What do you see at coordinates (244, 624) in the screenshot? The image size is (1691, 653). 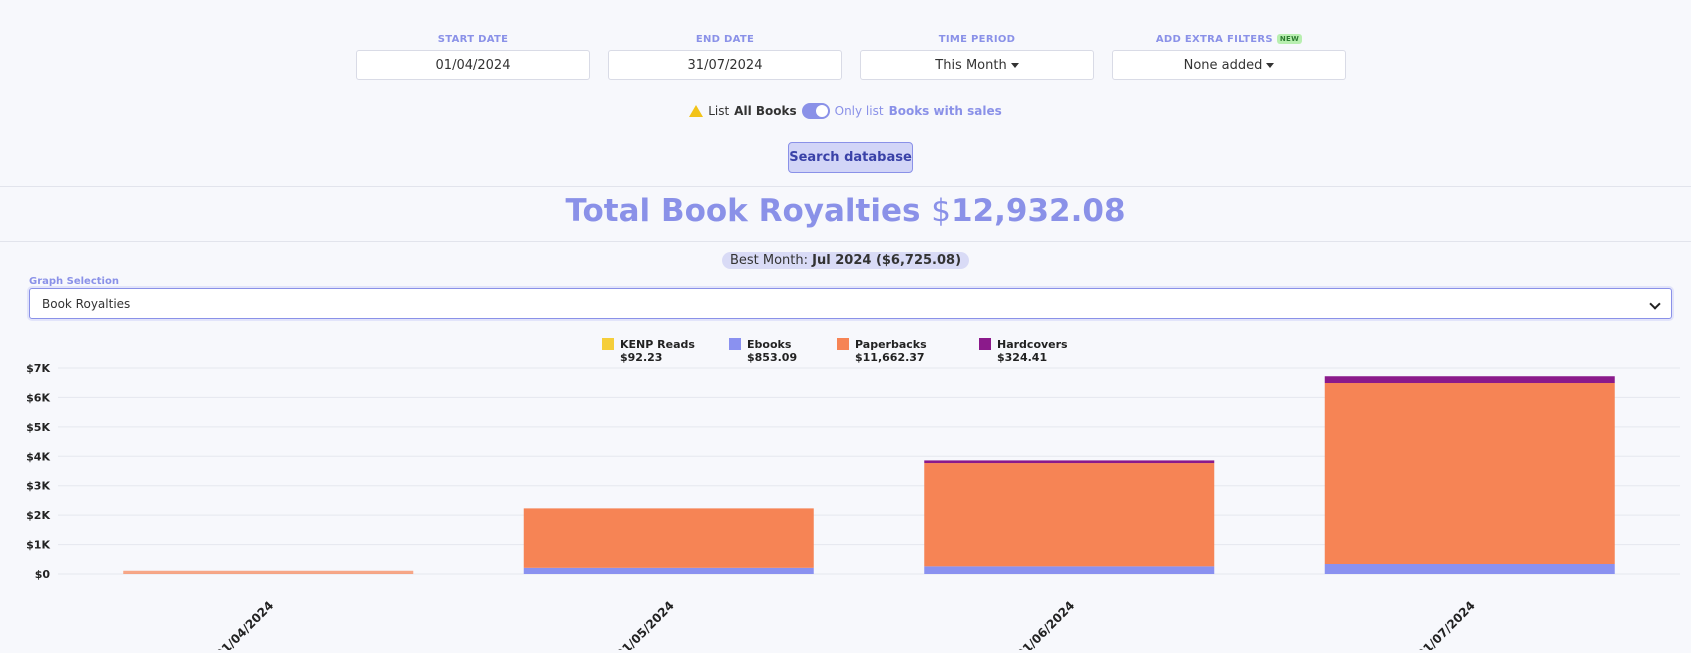 I see `x-tick-label: 01/04/2024` at bounding box center [244, 624].